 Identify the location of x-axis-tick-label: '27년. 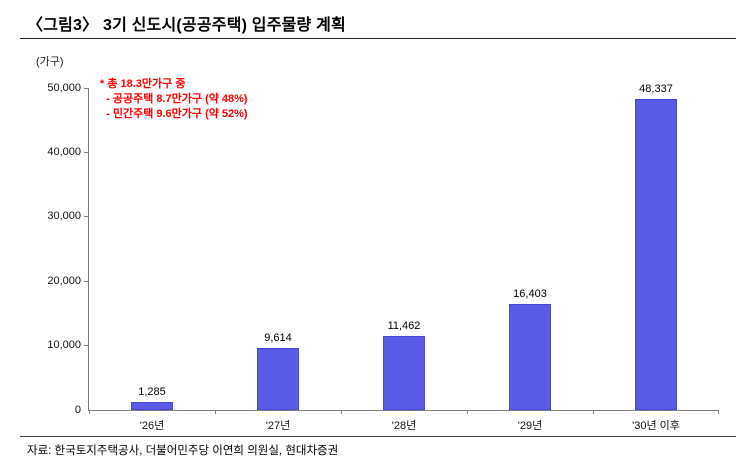
(278, 426).